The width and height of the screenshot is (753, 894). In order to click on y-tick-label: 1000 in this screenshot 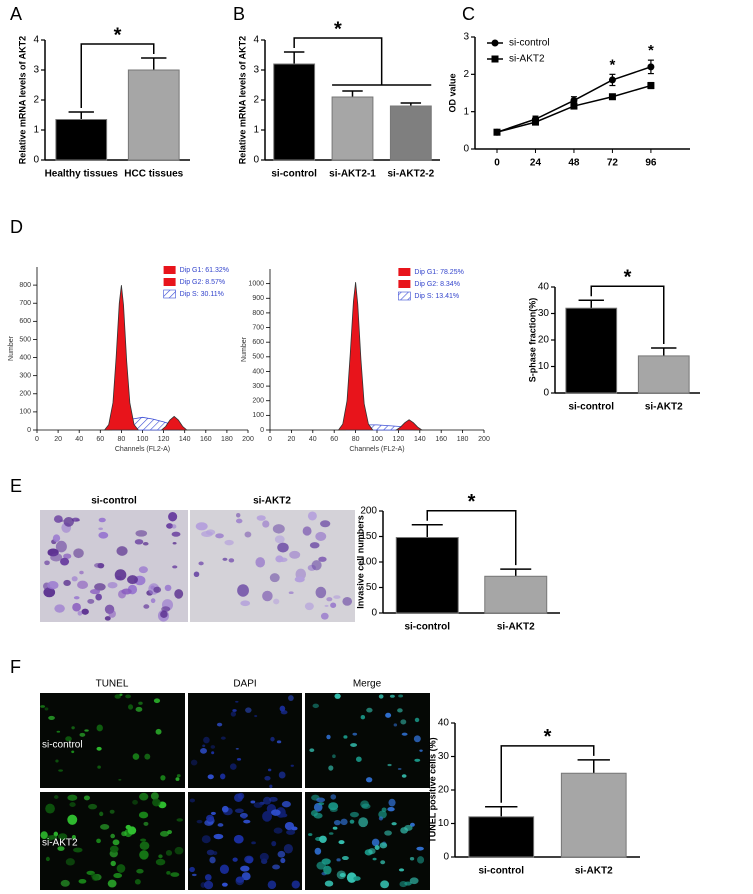, I will do `click(256, 283)`.